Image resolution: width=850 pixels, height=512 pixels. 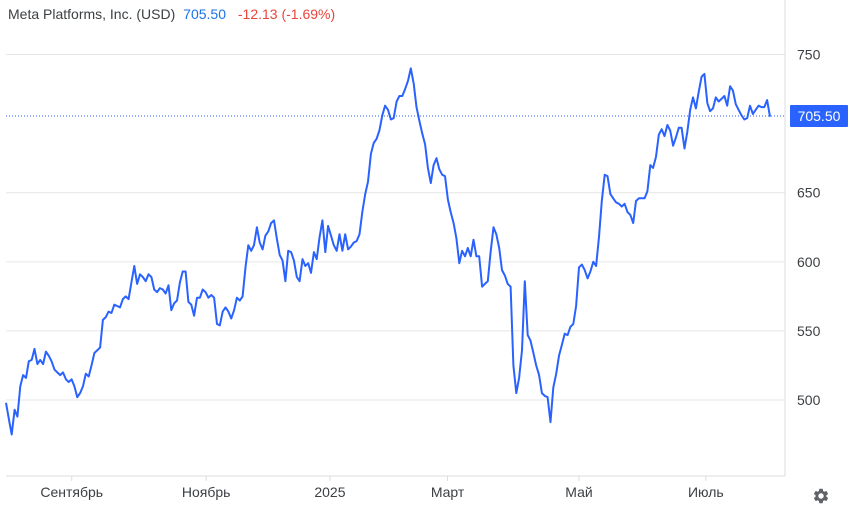 What do you see at coordinates (809, 262) in the screenshot?
I see `y-tick-label: 600` at bounding box center [809, 262].